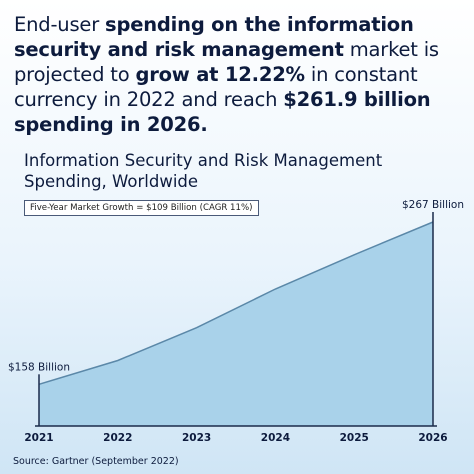  Describe the element at coordinates (432, 438) in the screenshot. I see `x-tick-label: 2026` at that location.